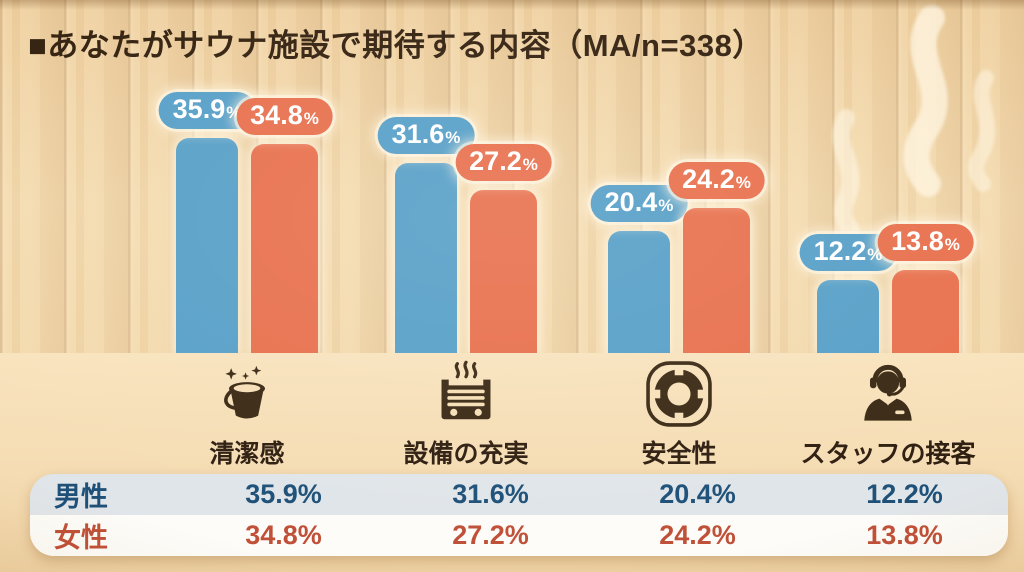  I want to click on category-facilities: 設備の充実, so click(466, 414).